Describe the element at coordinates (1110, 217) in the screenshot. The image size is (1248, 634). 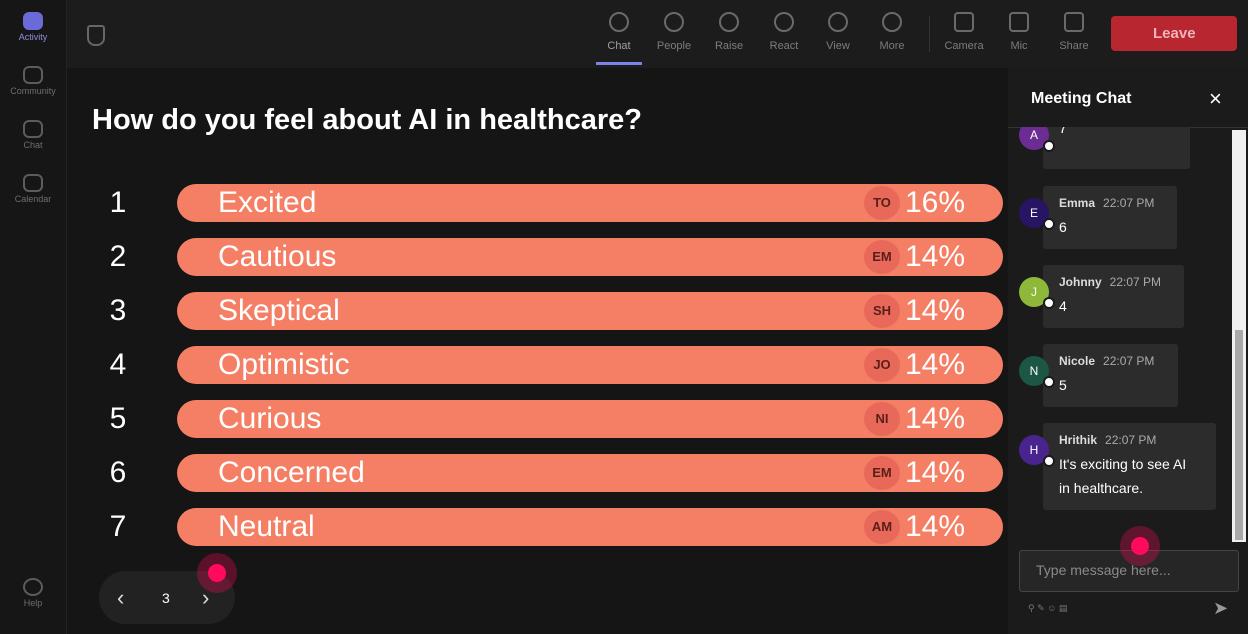
I see `chat-message: Emma 22:07 PM 6` at that location.